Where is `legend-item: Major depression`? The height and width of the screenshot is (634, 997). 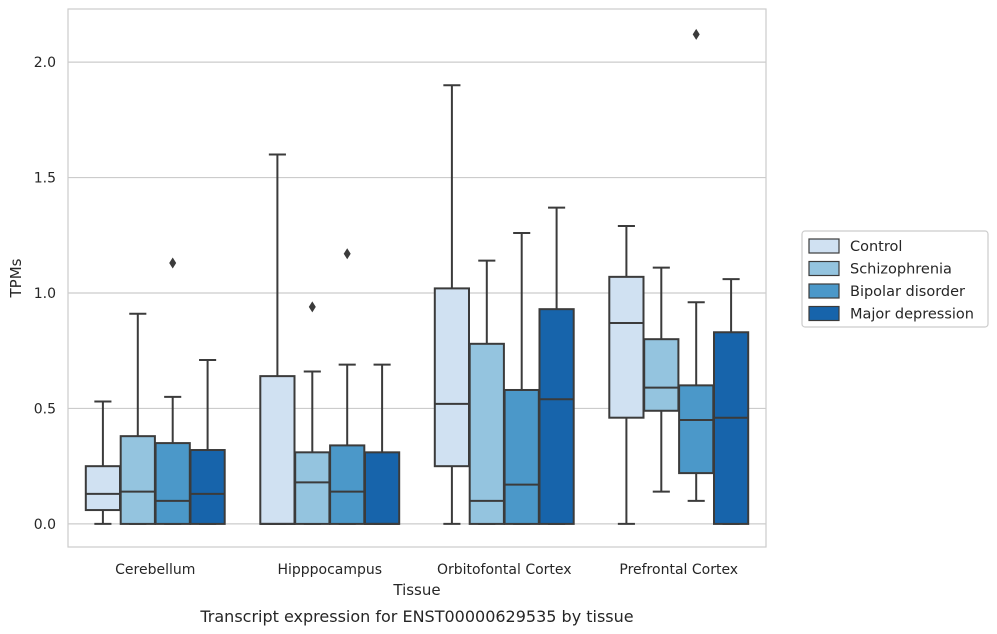 legend-item: Major depression is located at coordinates (891, 314).